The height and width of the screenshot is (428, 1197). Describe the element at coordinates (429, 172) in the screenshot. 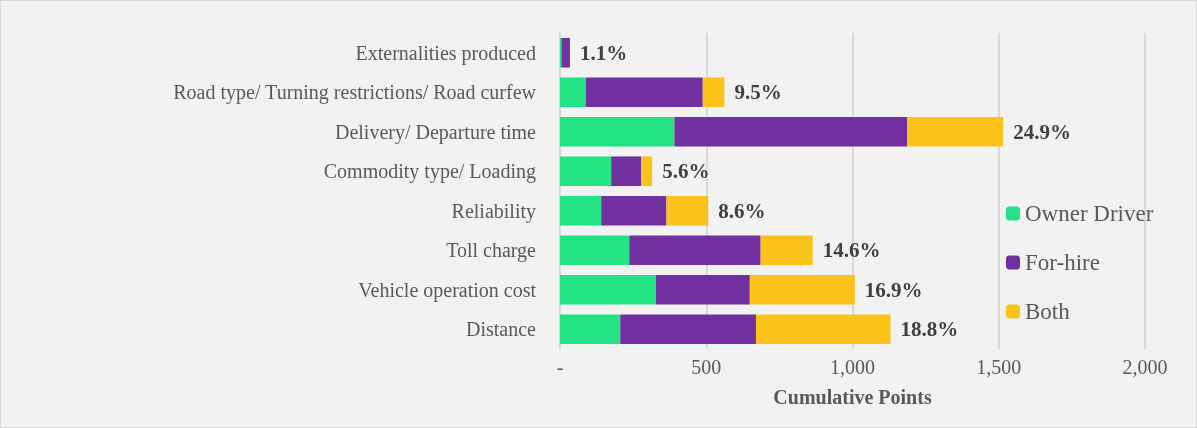

I see `y-tick-label: Commodity type/ Loading` at that location.